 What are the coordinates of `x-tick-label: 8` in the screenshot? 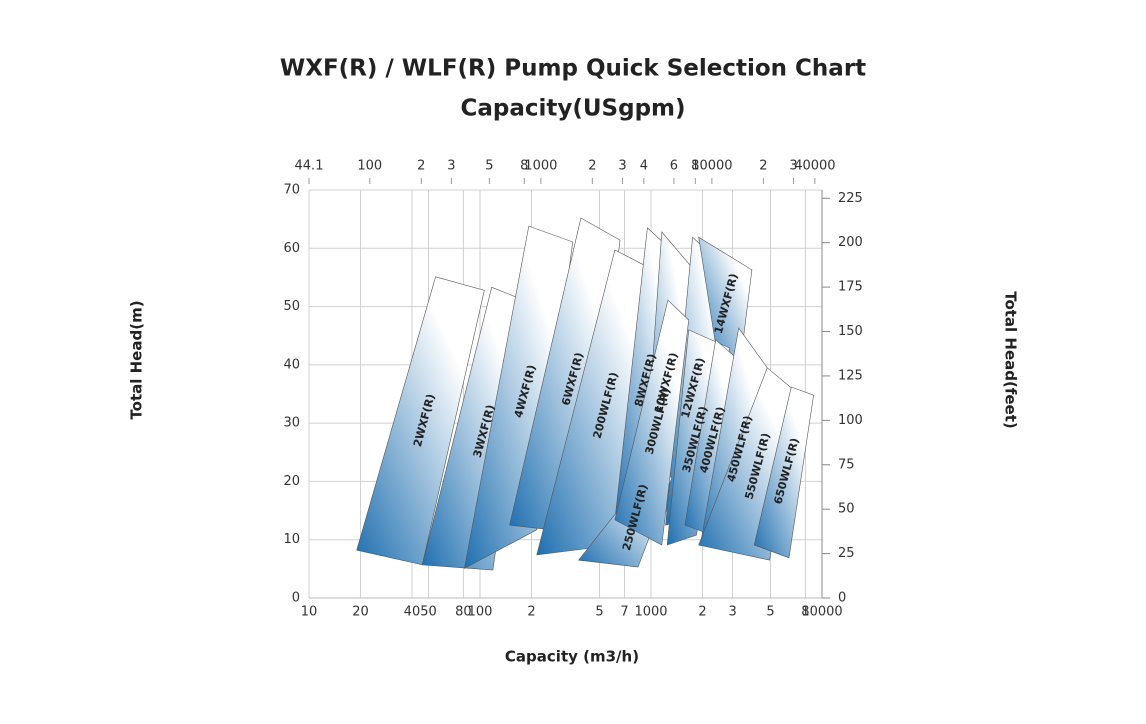 It's located at (805, 612).